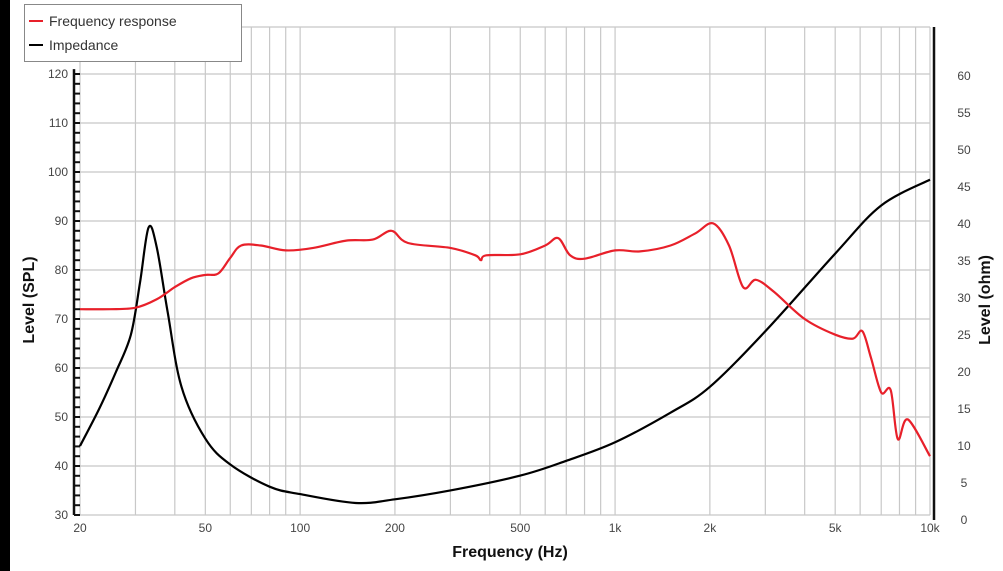 The width and height of the screenshot is (1003, 571). What do you see at coordinates (62, 319) in the screenshot?
I see `svg-text: 70` at bounding box center [62, 319].